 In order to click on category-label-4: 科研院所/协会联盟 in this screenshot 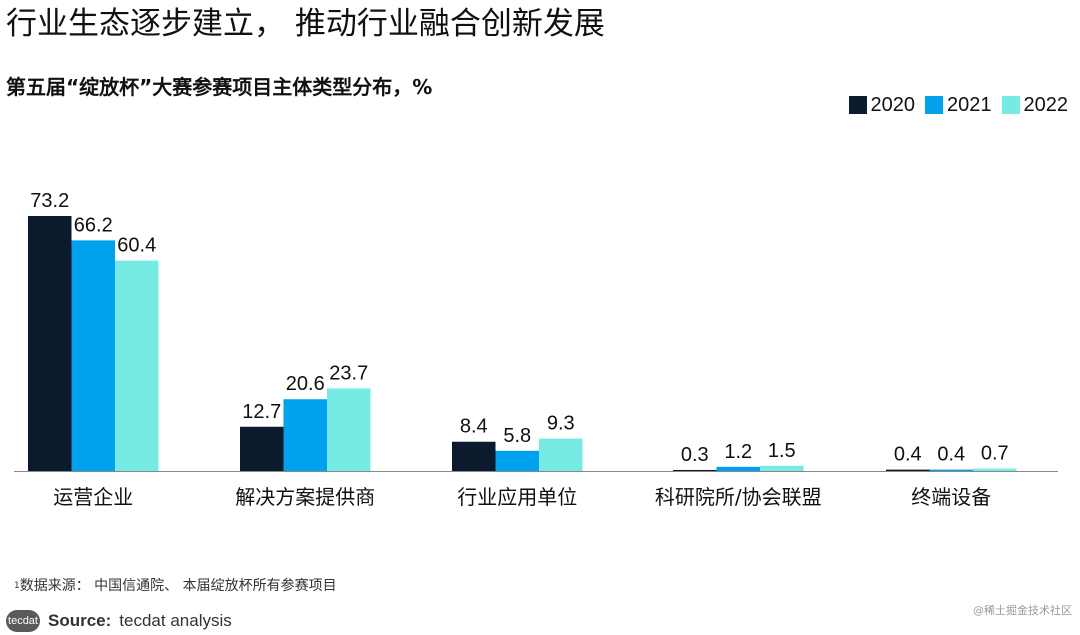, I will do `click(738, 497)`.